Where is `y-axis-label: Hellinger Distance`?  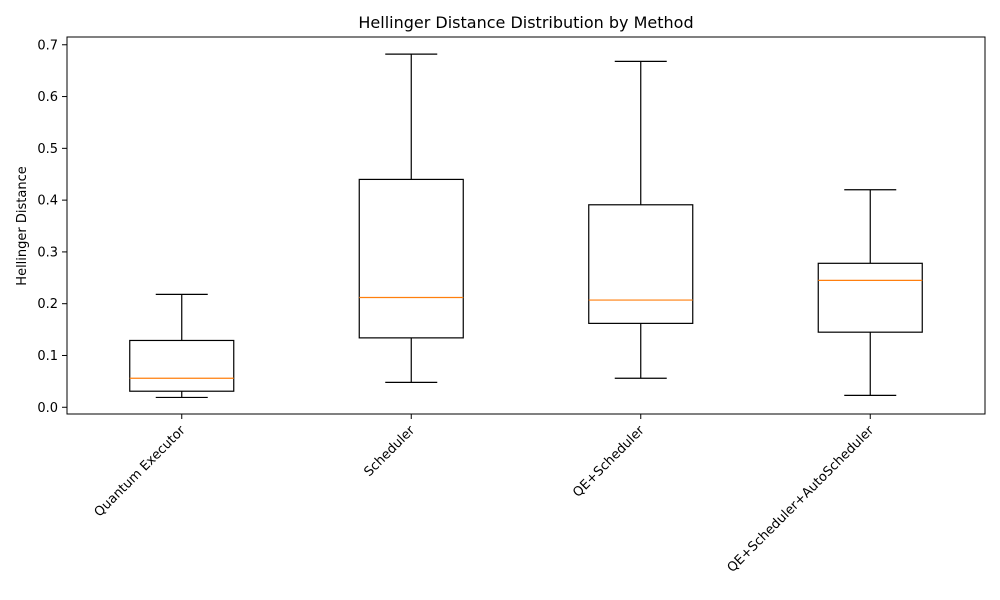
y-axis-label: Hellinger Distance is located at coordinates (22, 225).